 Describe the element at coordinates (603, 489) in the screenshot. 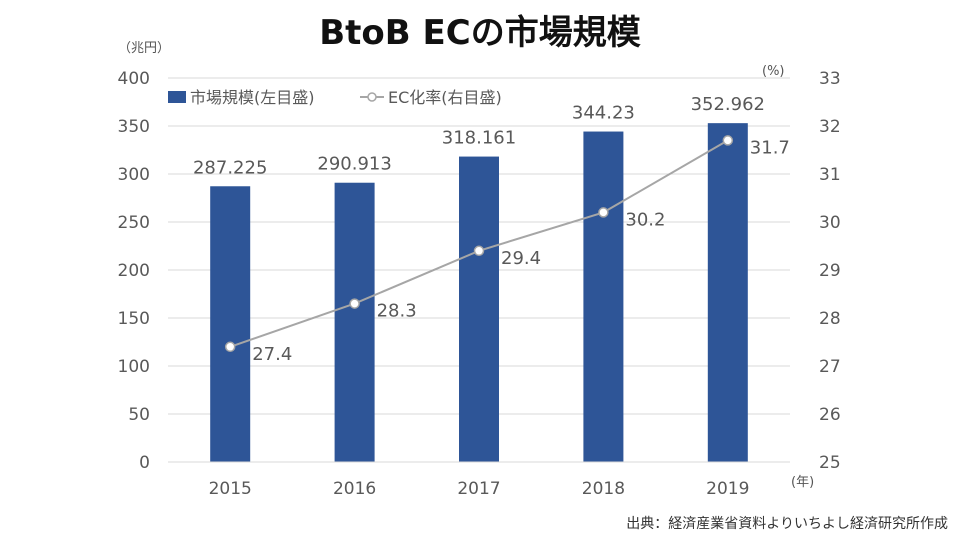

I see `x-tick-label: 2018` at that location.